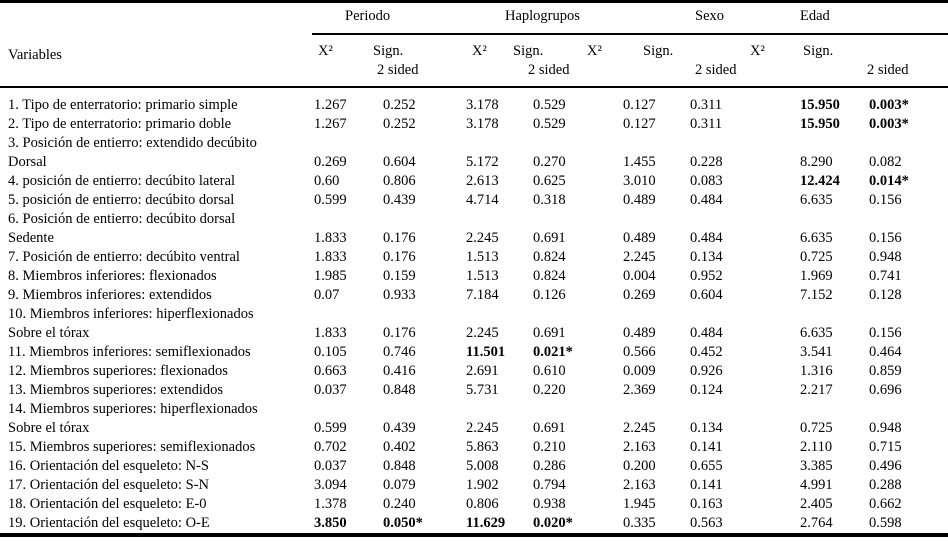  I want to click on periodo-x2-value: 0.702, so click(330, 447).